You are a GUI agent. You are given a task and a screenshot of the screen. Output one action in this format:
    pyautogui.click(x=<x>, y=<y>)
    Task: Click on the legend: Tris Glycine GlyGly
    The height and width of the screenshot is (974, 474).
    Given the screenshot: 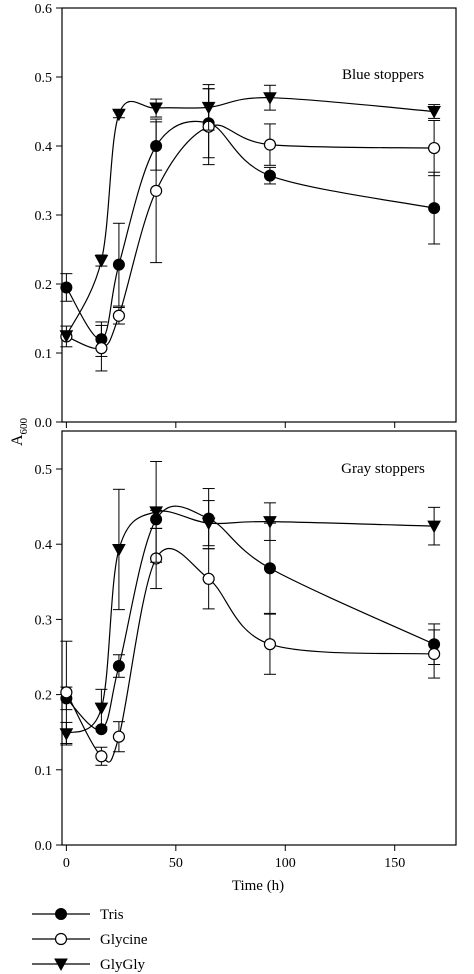 What is the action you would take?
    pyautogui.click(x=90, y=940)
    